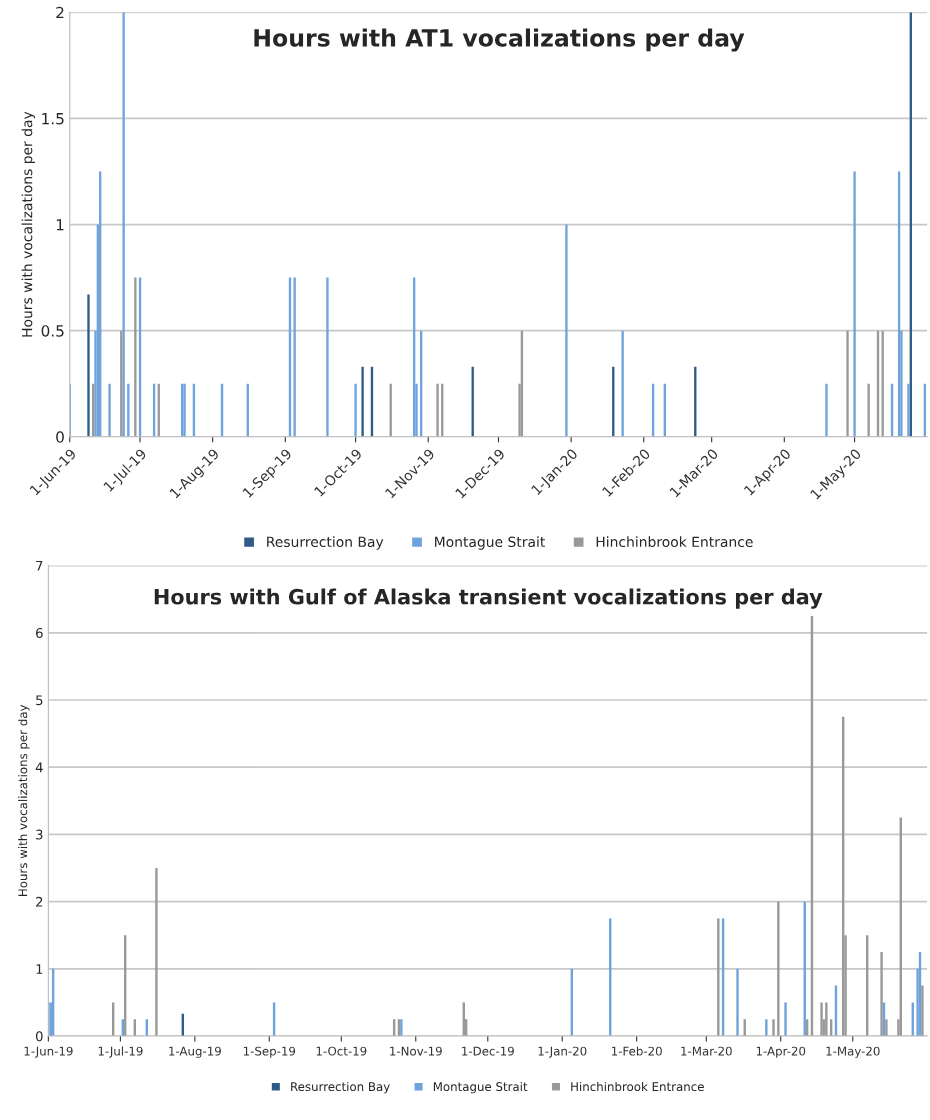  What do you see at coordinates (636, 1051) in the screenshot?
I see `x-tick-label: 1-Feb-20` at bounding box center [636, 1051].